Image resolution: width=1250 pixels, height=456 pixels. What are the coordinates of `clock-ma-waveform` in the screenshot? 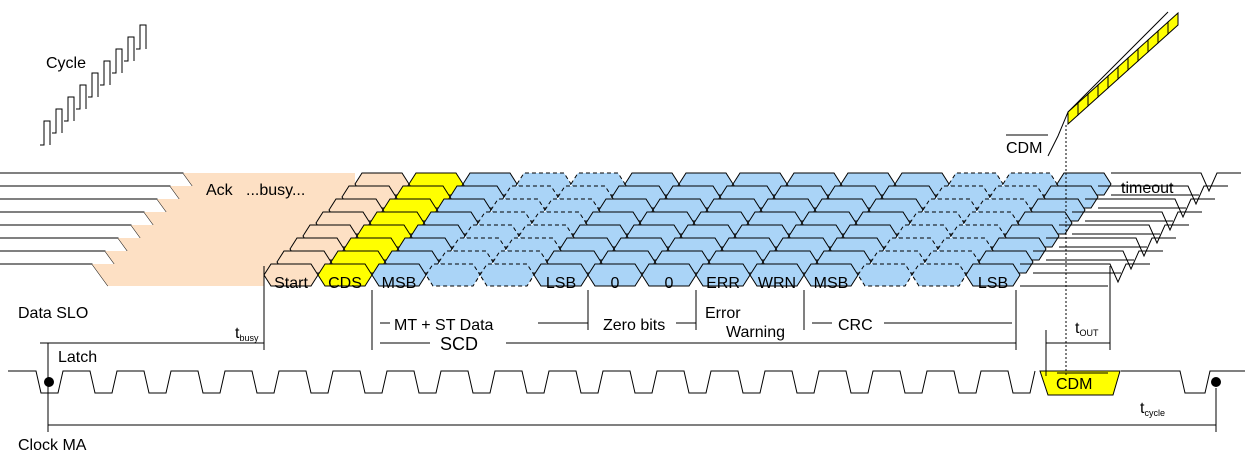 It's located at (626, 382).